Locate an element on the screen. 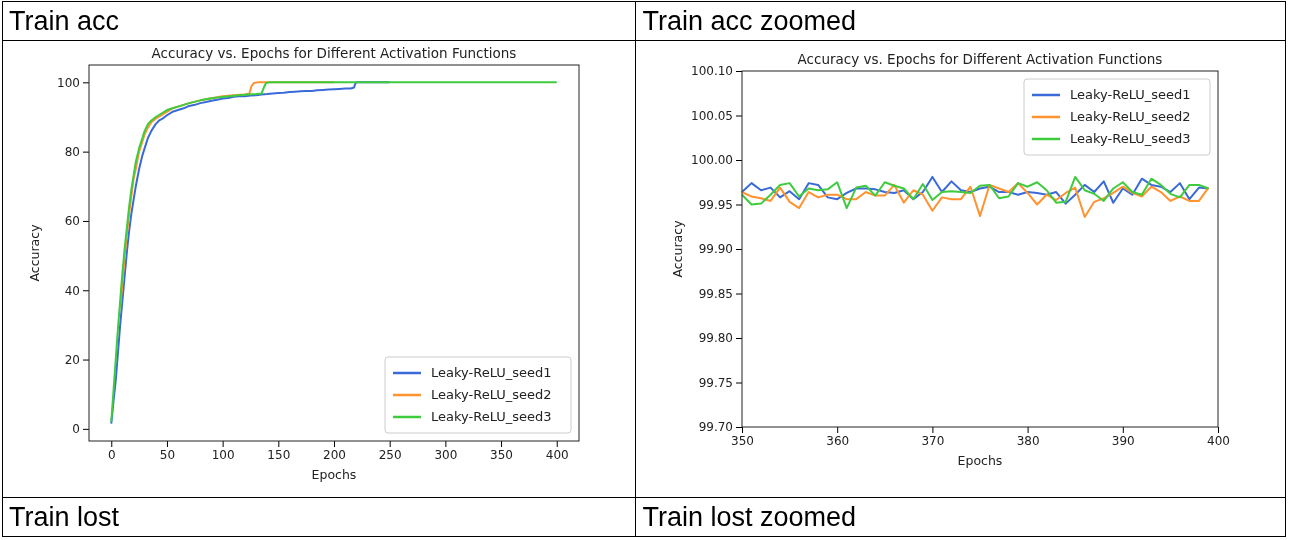  text: Train lost is located at coordinates (319, 517).